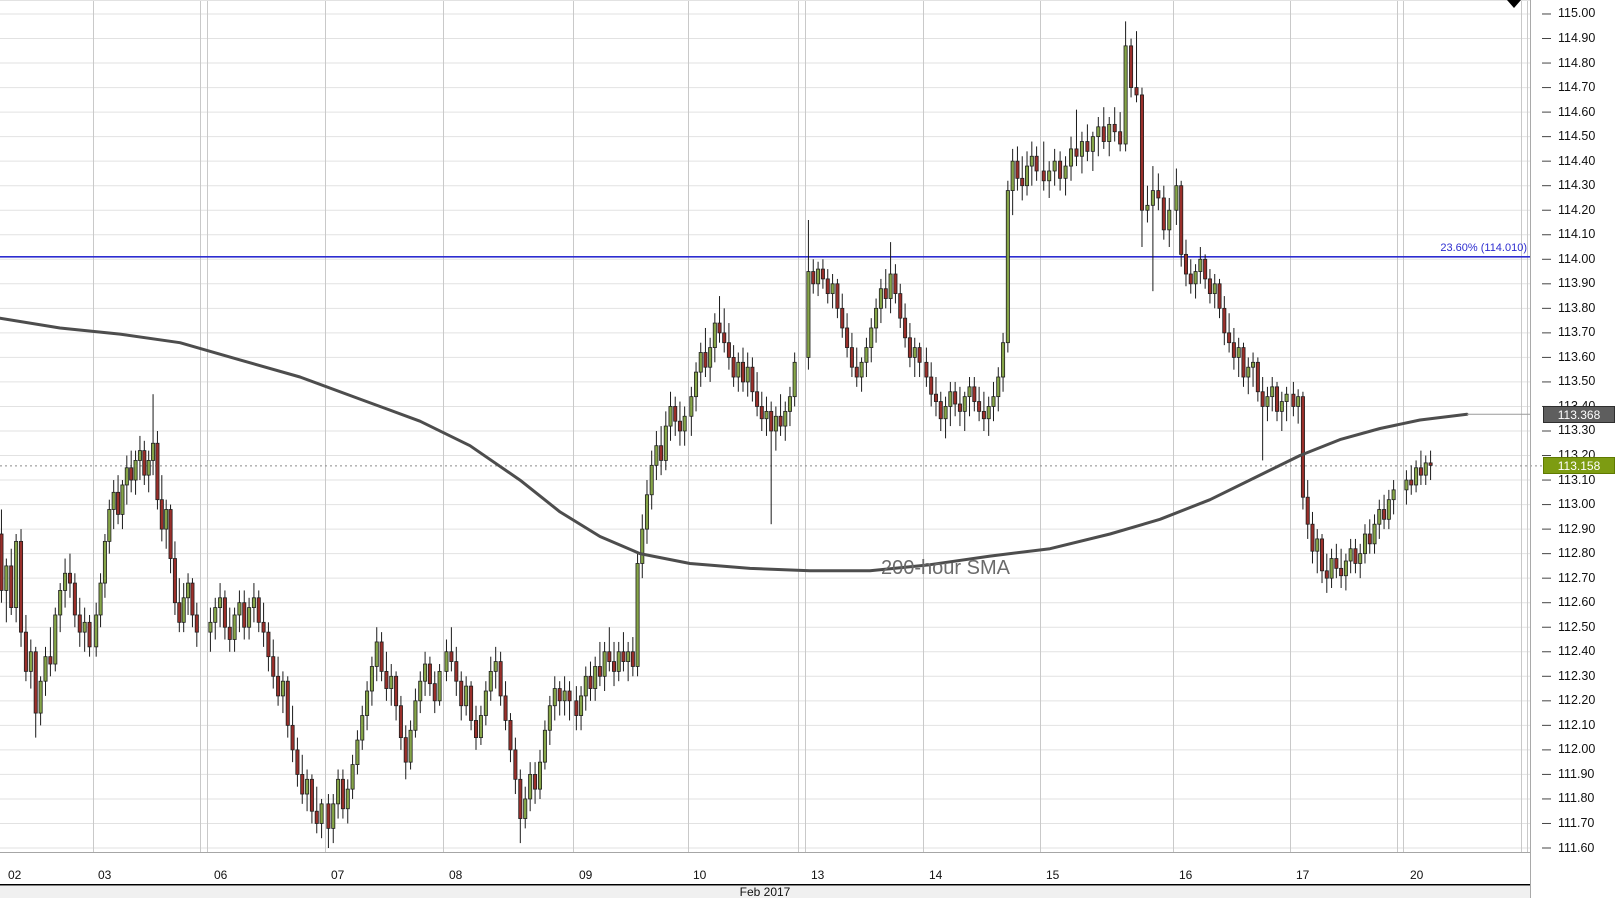 The image size is (1617, 898). Describe the element at coordinates (1577, 13) in the screenshot. I see `y-axis-label: 115.00` at that location.